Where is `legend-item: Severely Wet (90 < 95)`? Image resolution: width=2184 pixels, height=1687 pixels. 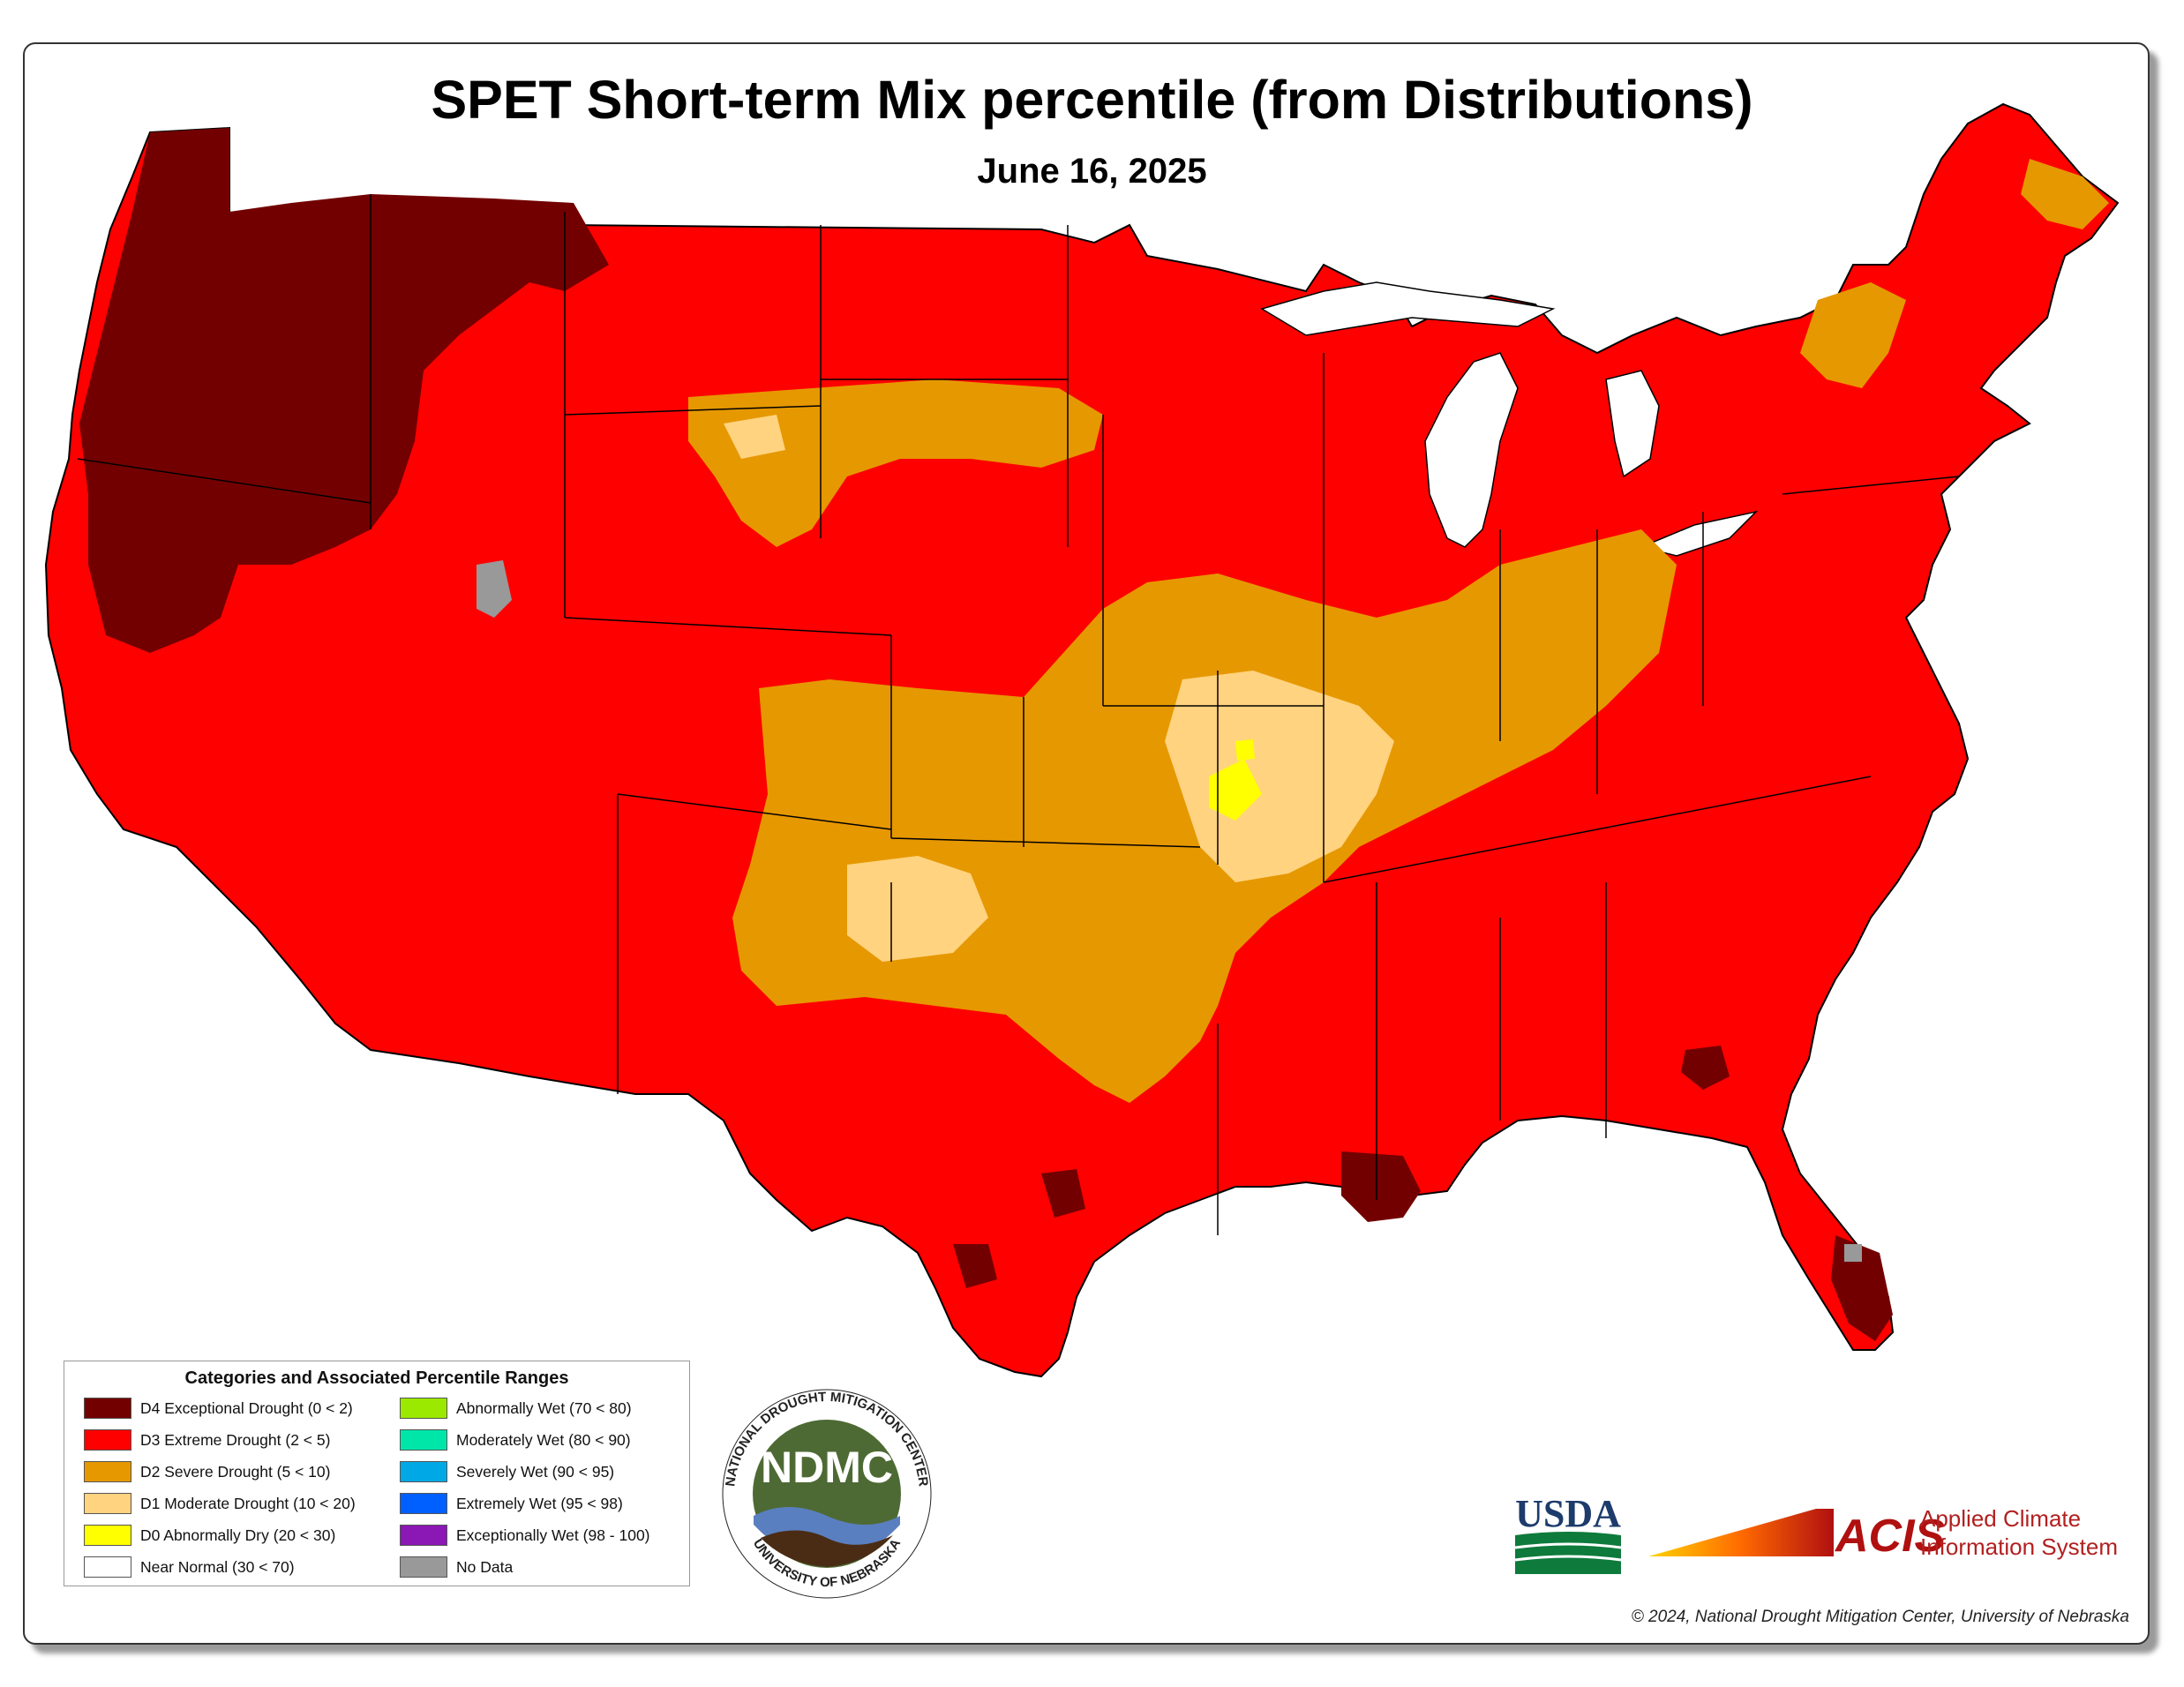
legend-item: Severely Wet (90 < 95) is located at coordinates (507, 1471).